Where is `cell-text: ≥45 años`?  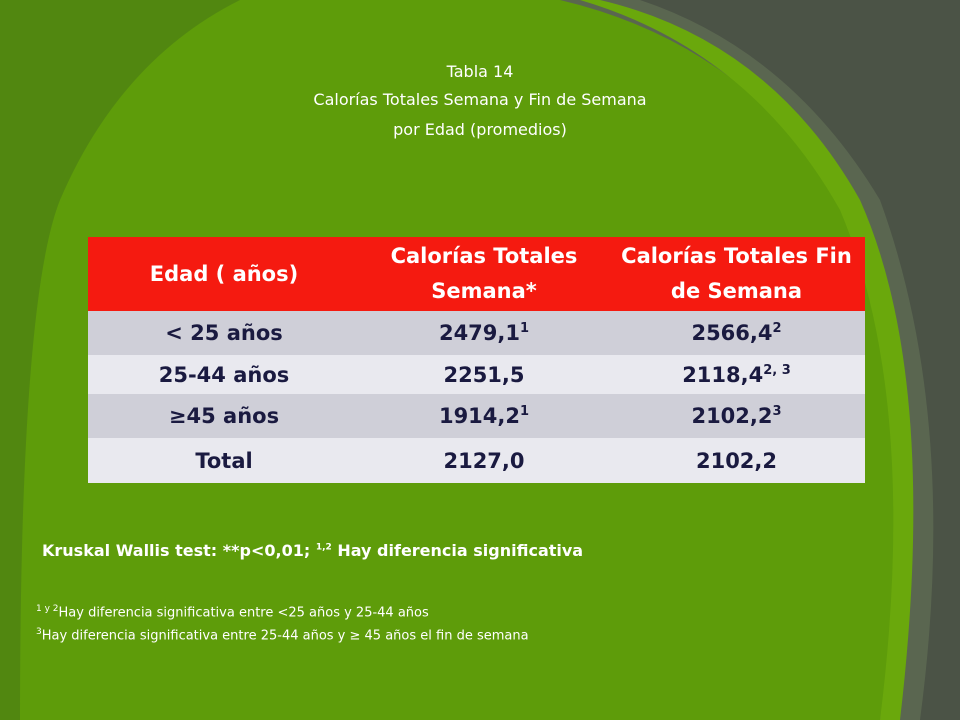
cell-text: ≥45 años is located at coordinates (224, 416).